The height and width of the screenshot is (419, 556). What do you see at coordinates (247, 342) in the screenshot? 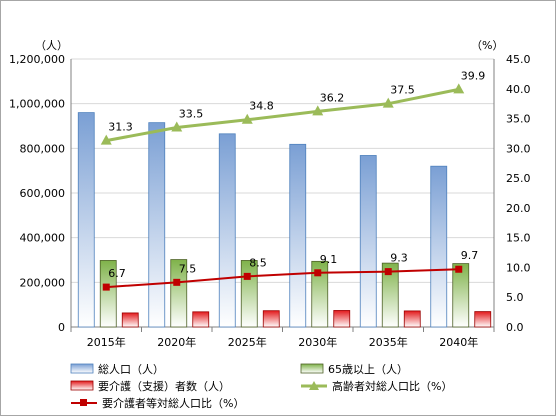
I see `x-tick-label: 2025年` at bounding box center [247, 342].